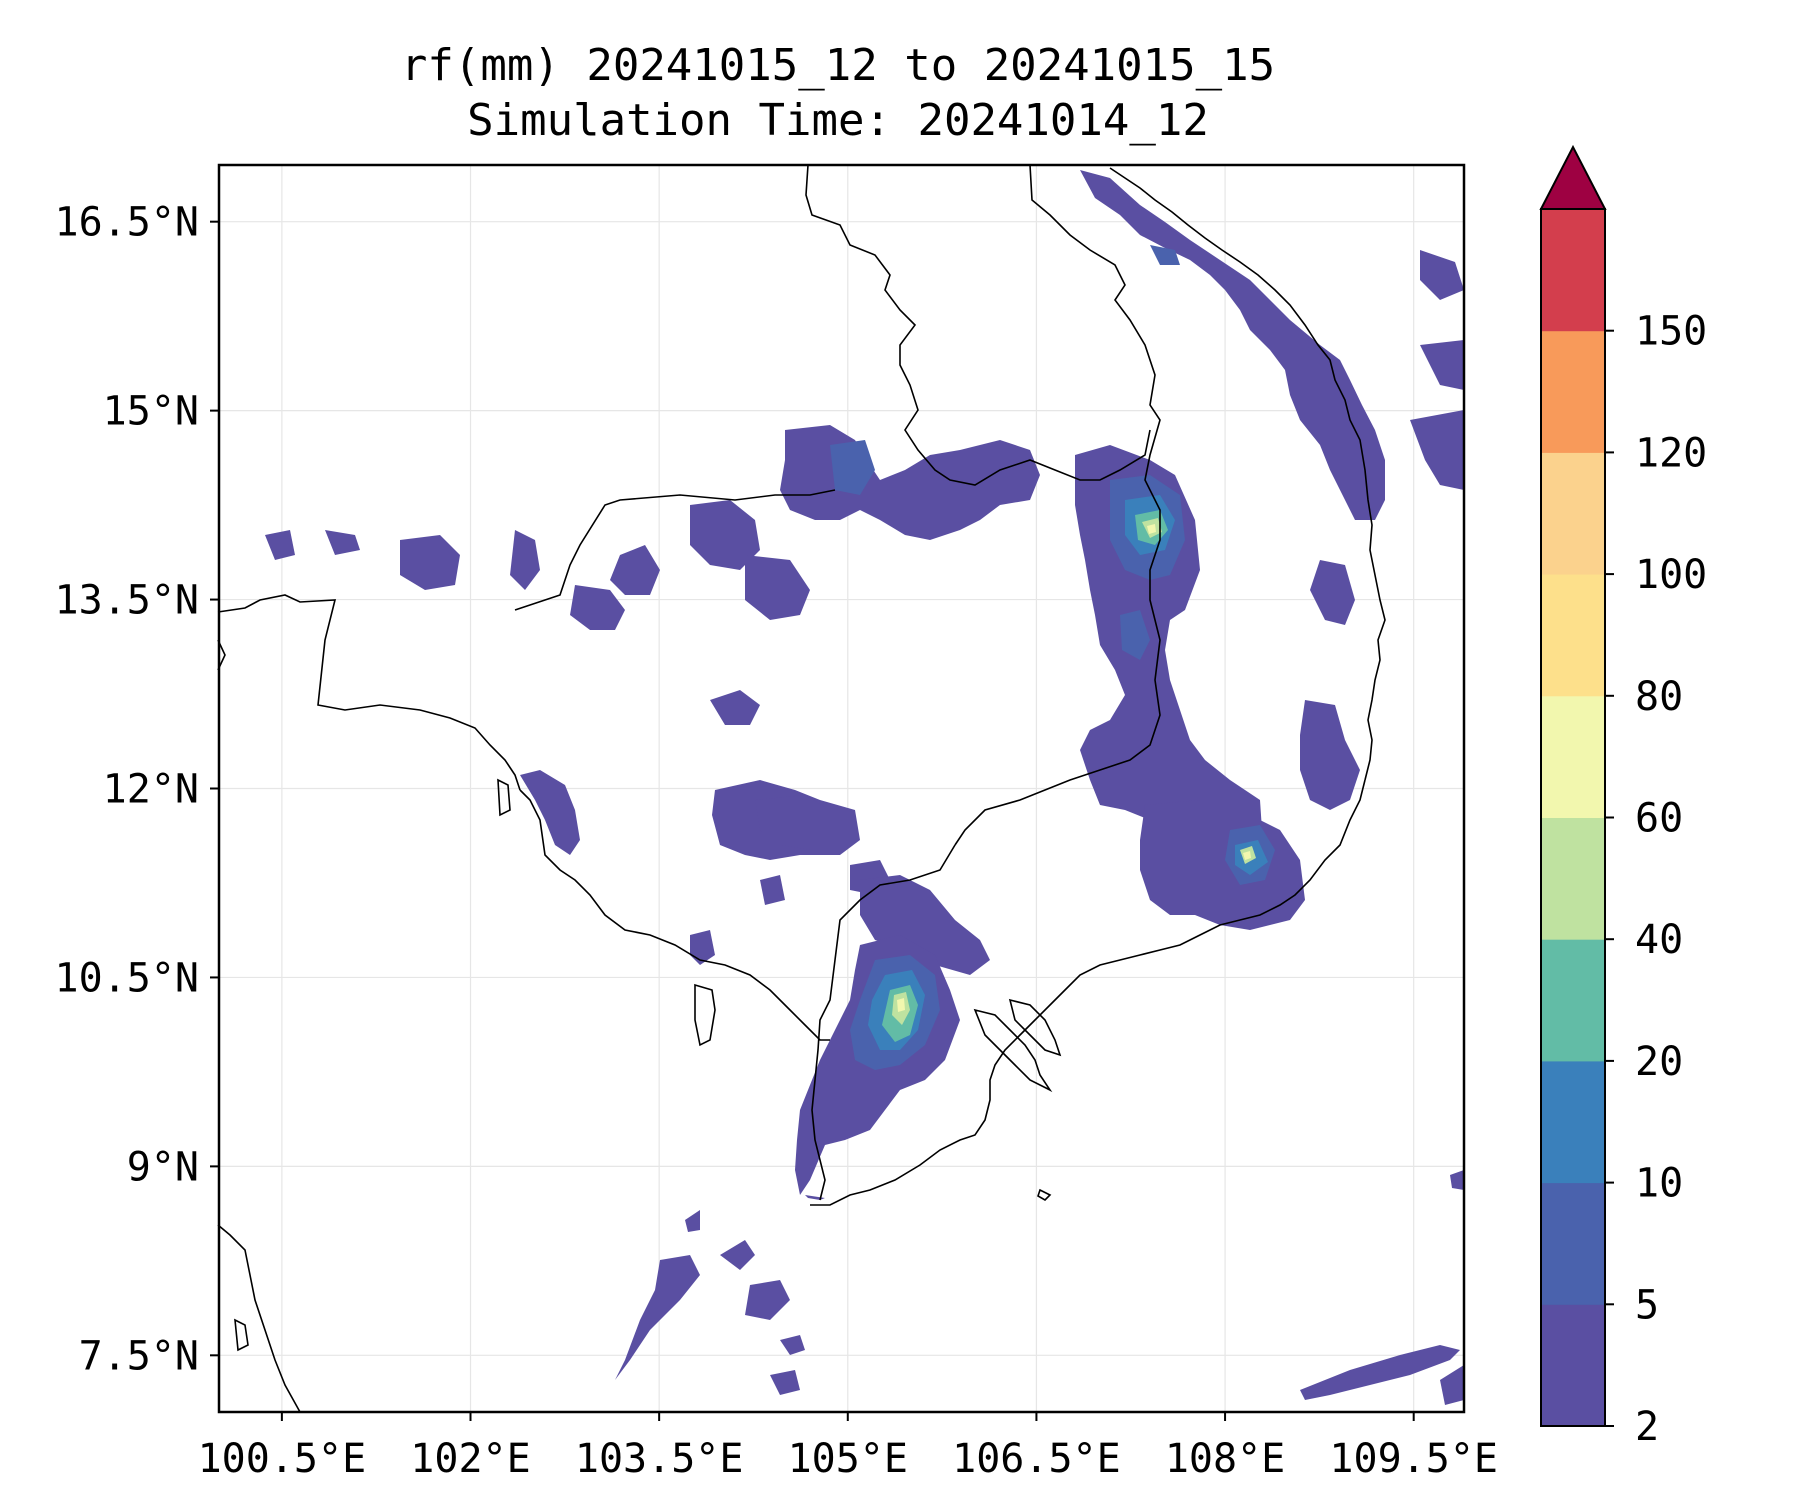  Describe the element at coordinates (1442, 275) in the screenshot. I see `rain-cell-top-right` at that location.